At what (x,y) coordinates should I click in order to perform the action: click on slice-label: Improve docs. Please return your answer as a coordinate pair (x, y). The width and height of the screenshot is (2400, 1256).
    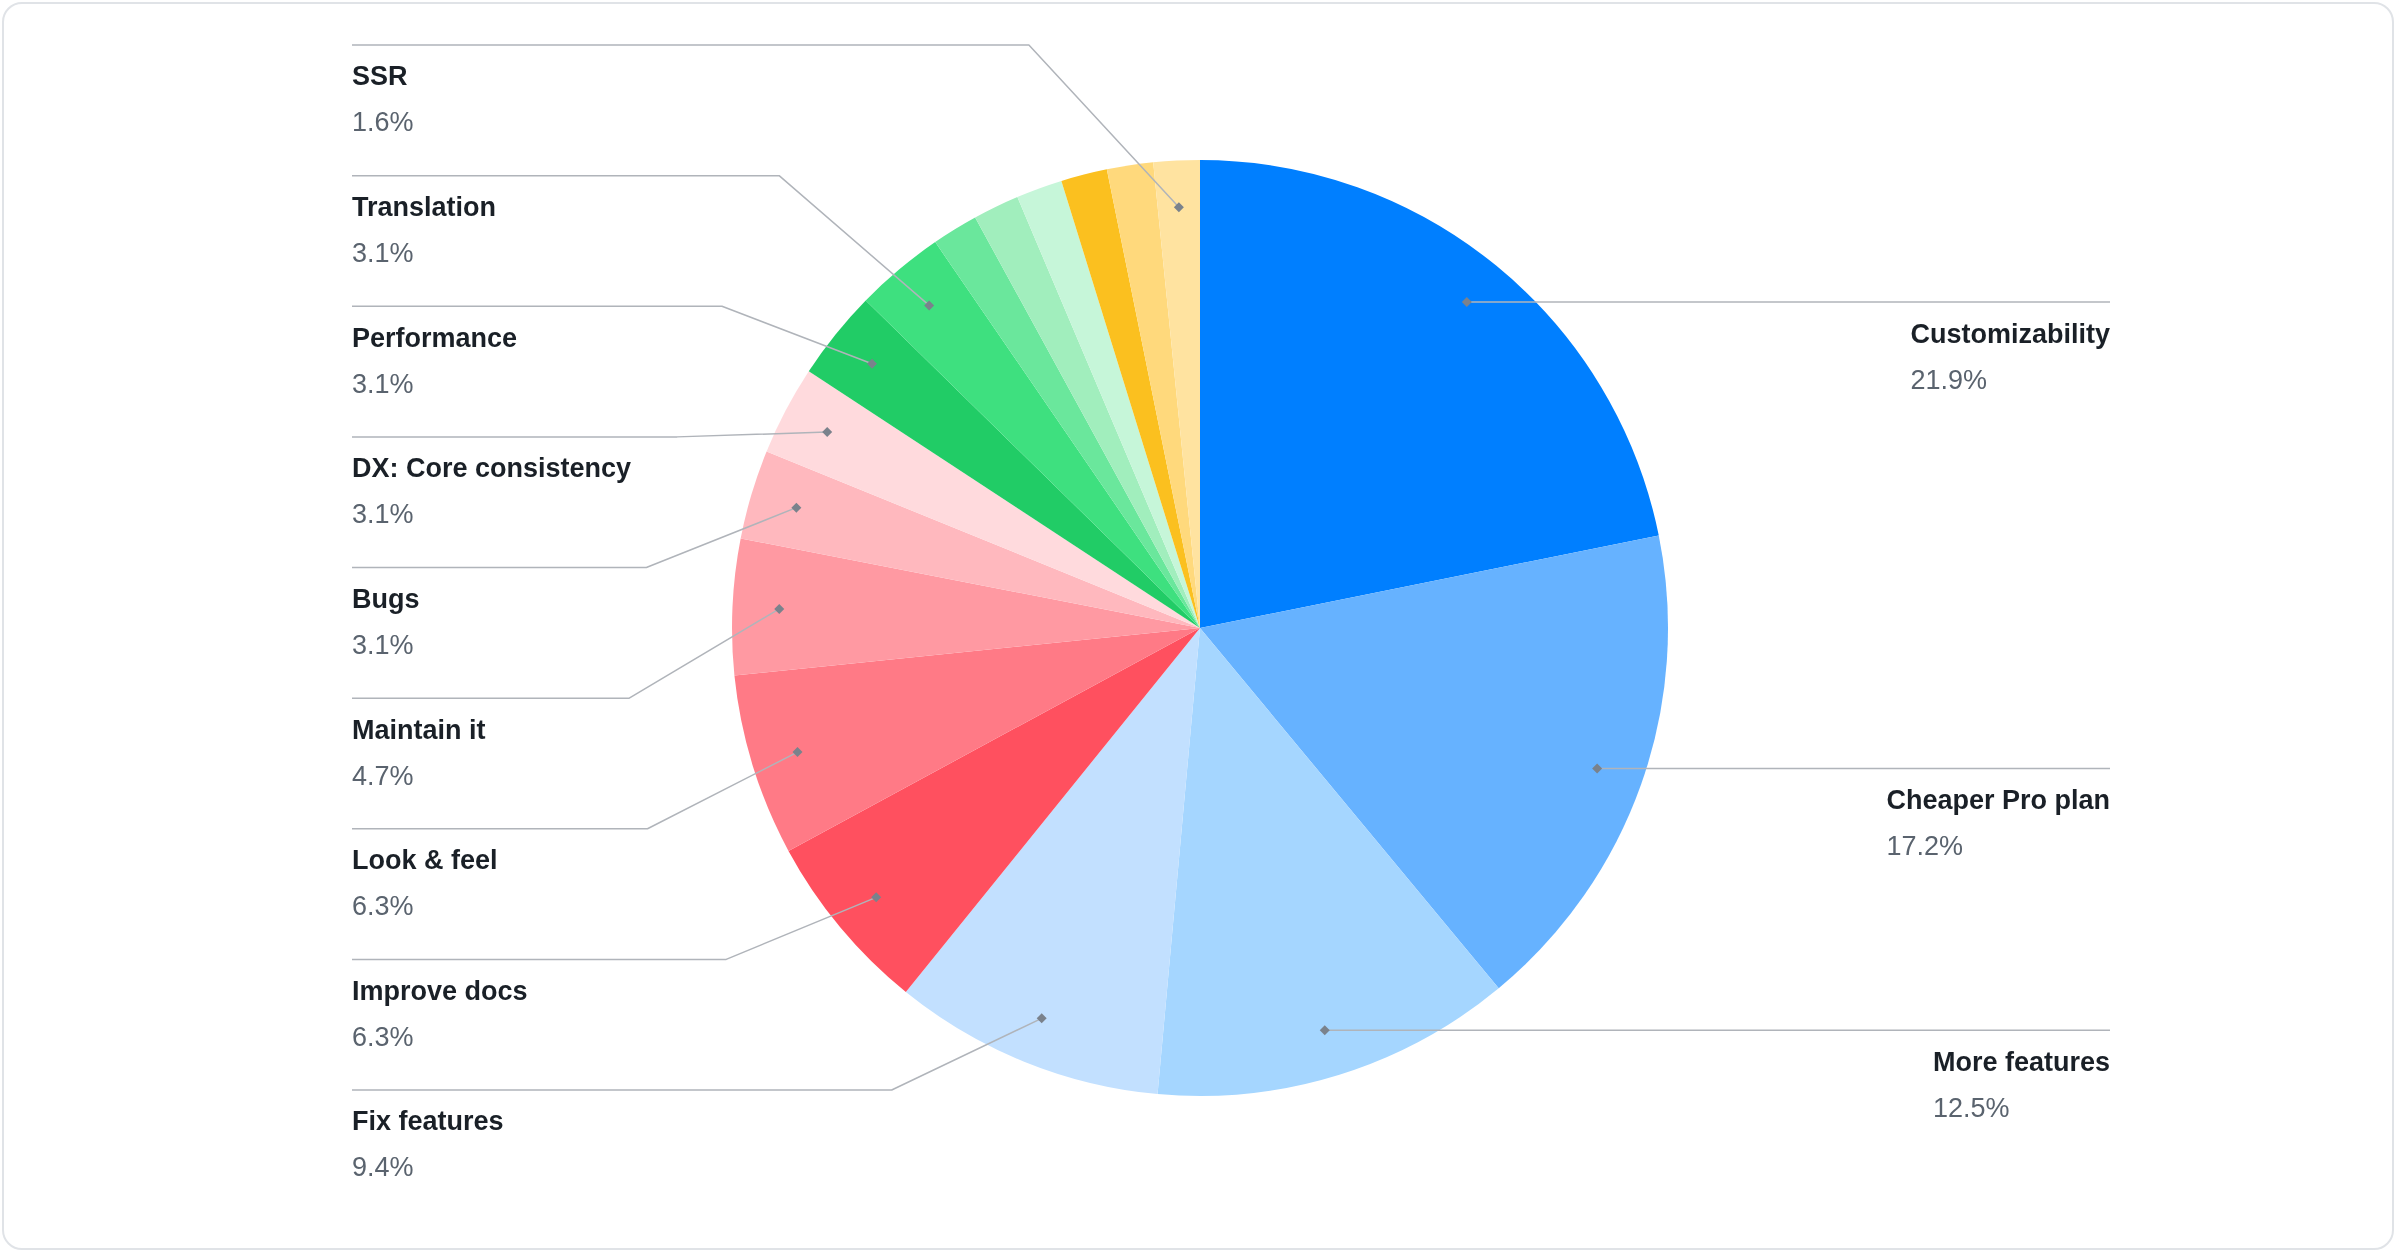
    Looking at the image, I should click on (440, 990).